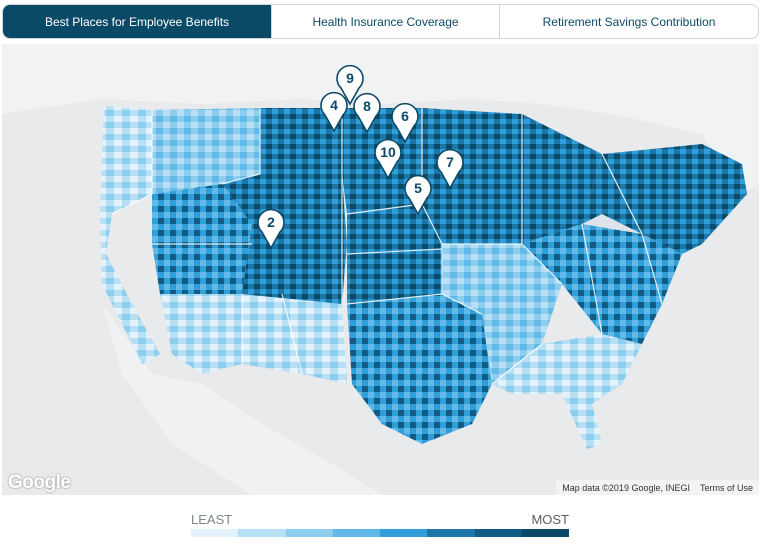 The width and height of the screenshot is (761, 552). I want to click on mexico-land, so click(242, 399).